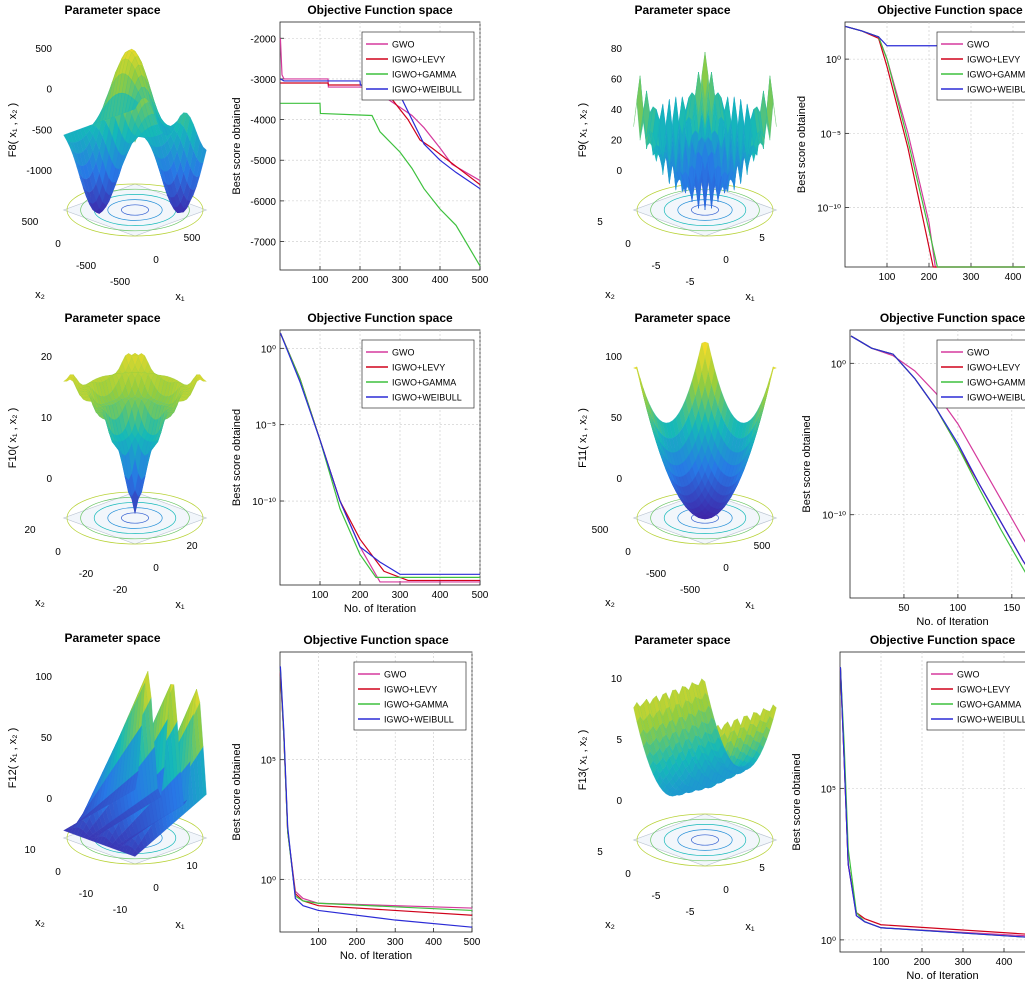 The image size is (1025, 997). What do you see at coordinates (690, 912) in the screenshot?
I see `x1-tick-label: -5` at bounding box center [690, 912].